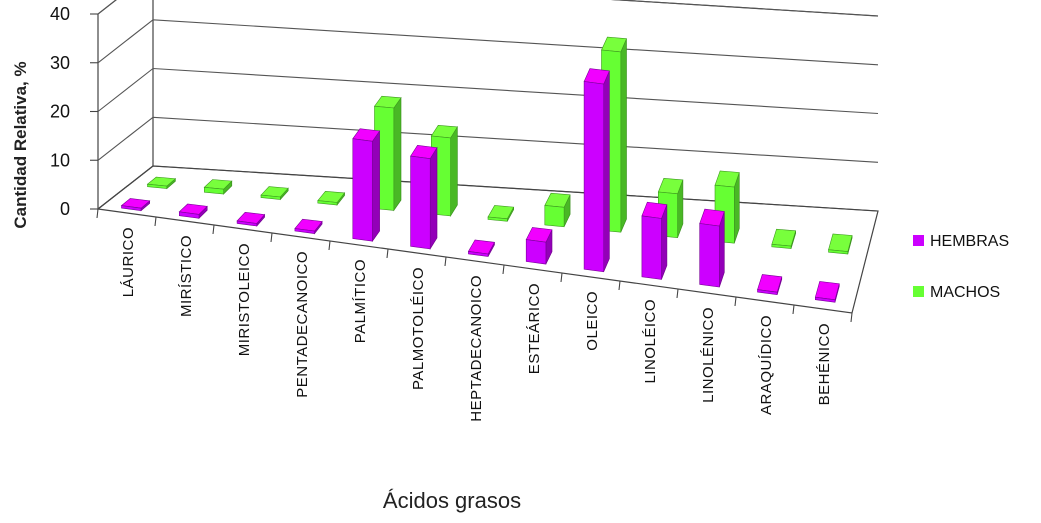  Describe the element at coordinates (744, 8) in the screenshot. I see `back-wall-top` at that location.